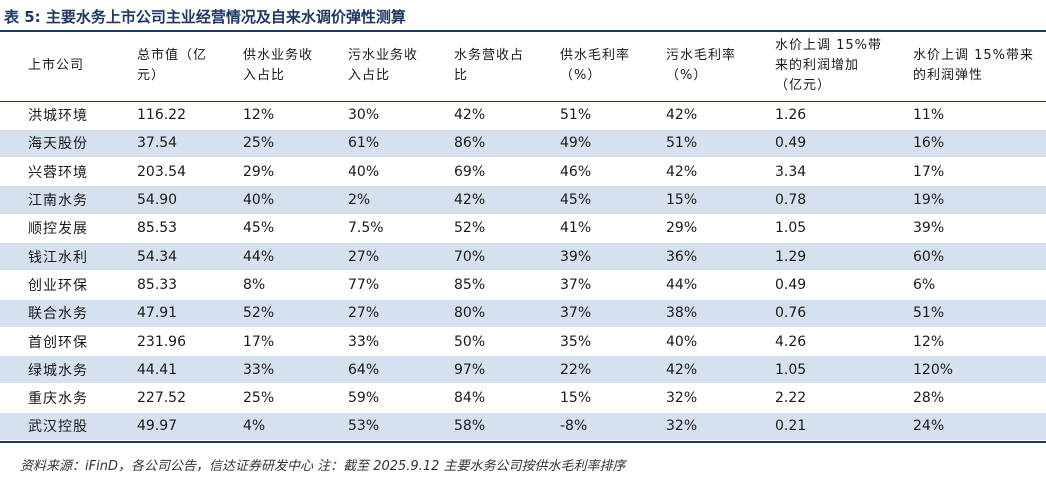 This screenshot has width=1046, height=477. Describe the element at coordinates (581, 76) in the screenshot. I see `column-header-line: （%）` at that location.